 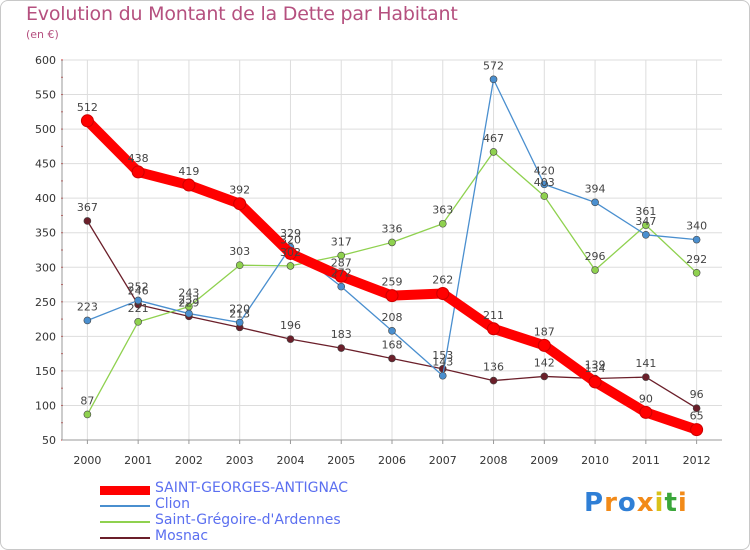 What do you see at coordinates (45, 129) in the screenshot?
I see `y-tick-label: 500` at bounding box center [45, 129].